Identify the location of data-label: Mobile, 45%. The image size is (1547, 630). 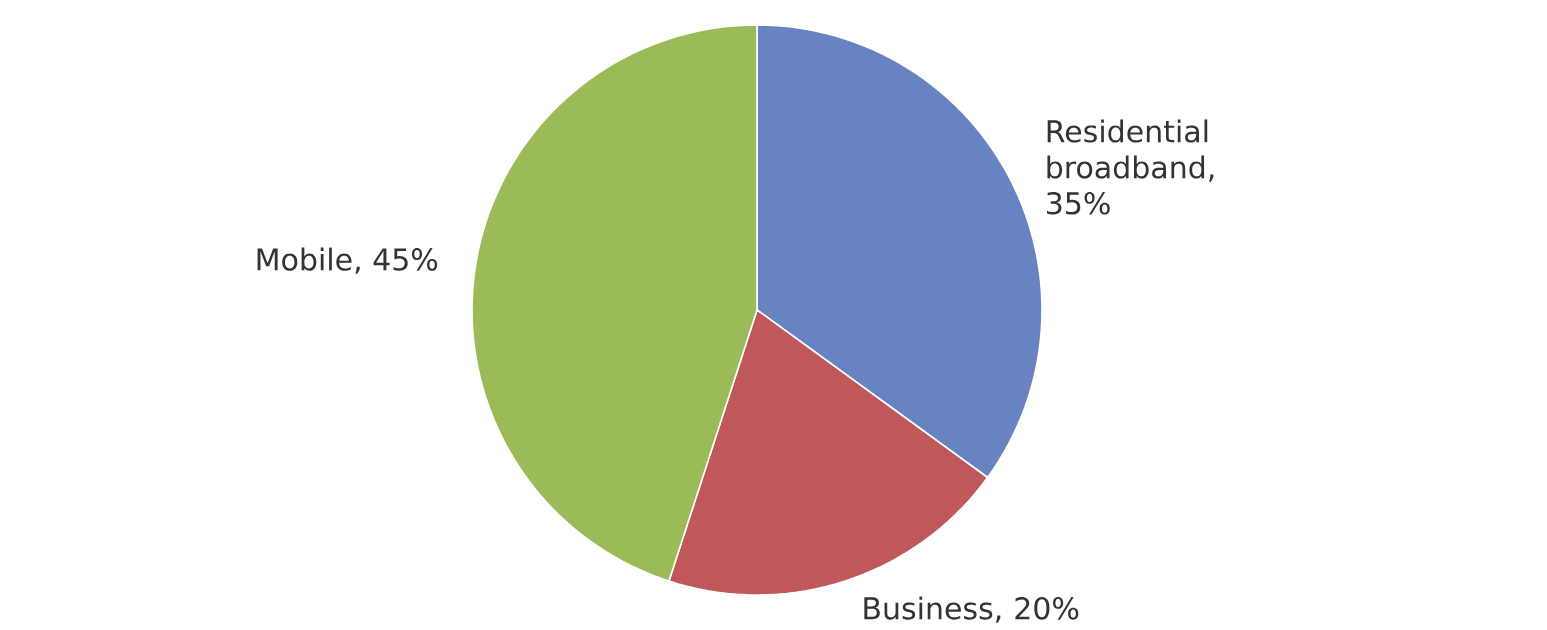
(347, 260).